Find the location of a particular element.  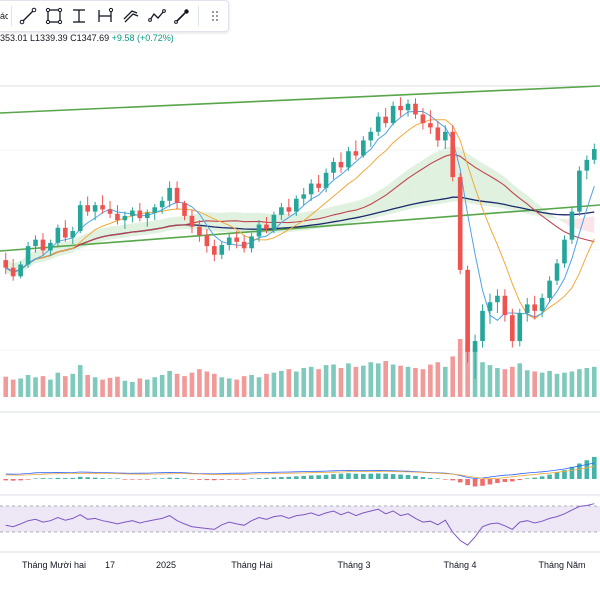

time-axis-label: Tháng Năm is located at coordinates (561, 565).